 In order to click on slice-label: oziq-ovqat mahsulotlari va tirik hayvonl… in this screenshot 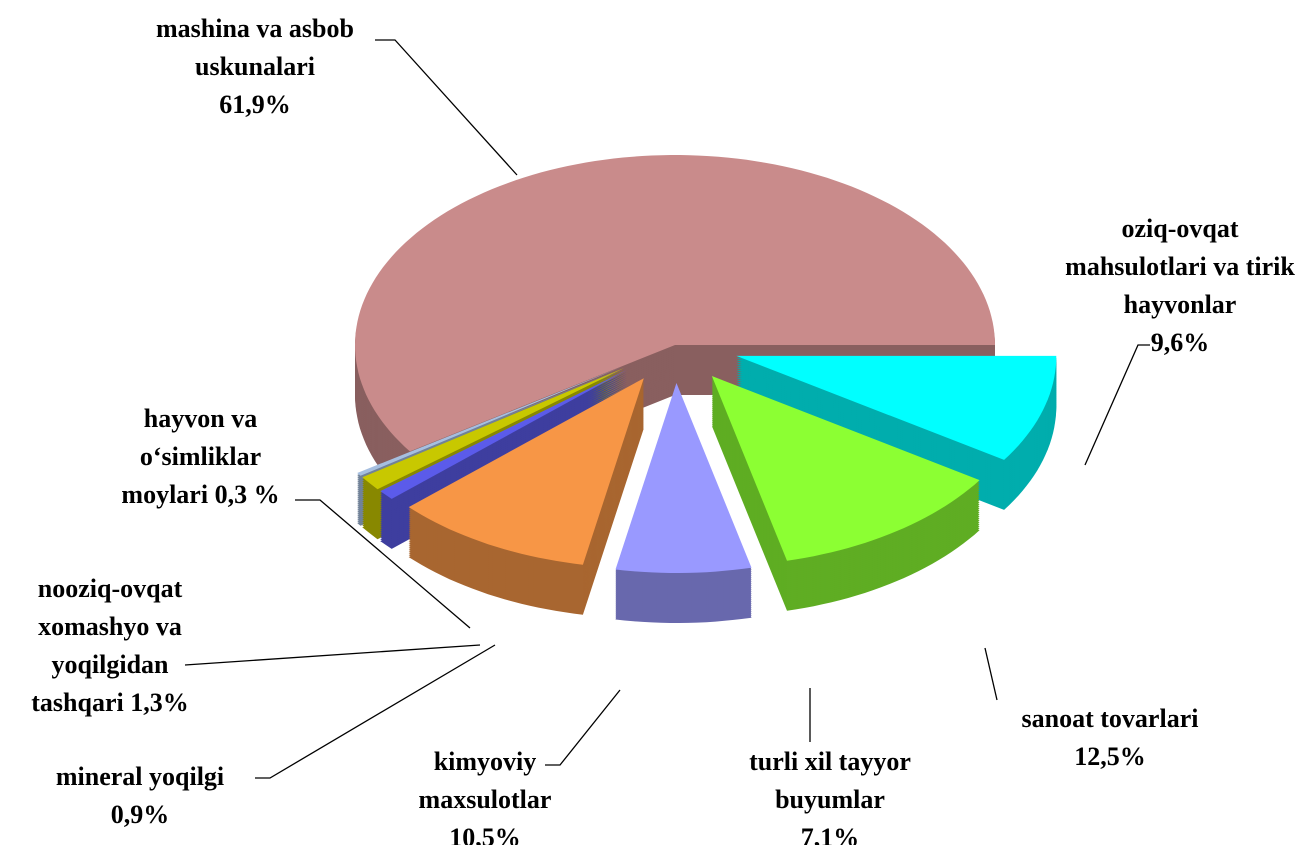, I will do `click(1176, 286)`.